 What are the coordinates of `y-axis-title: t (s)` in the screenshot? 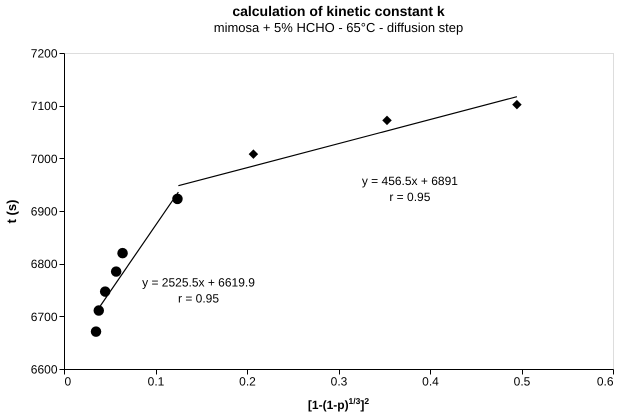 It's located at (11, 212).